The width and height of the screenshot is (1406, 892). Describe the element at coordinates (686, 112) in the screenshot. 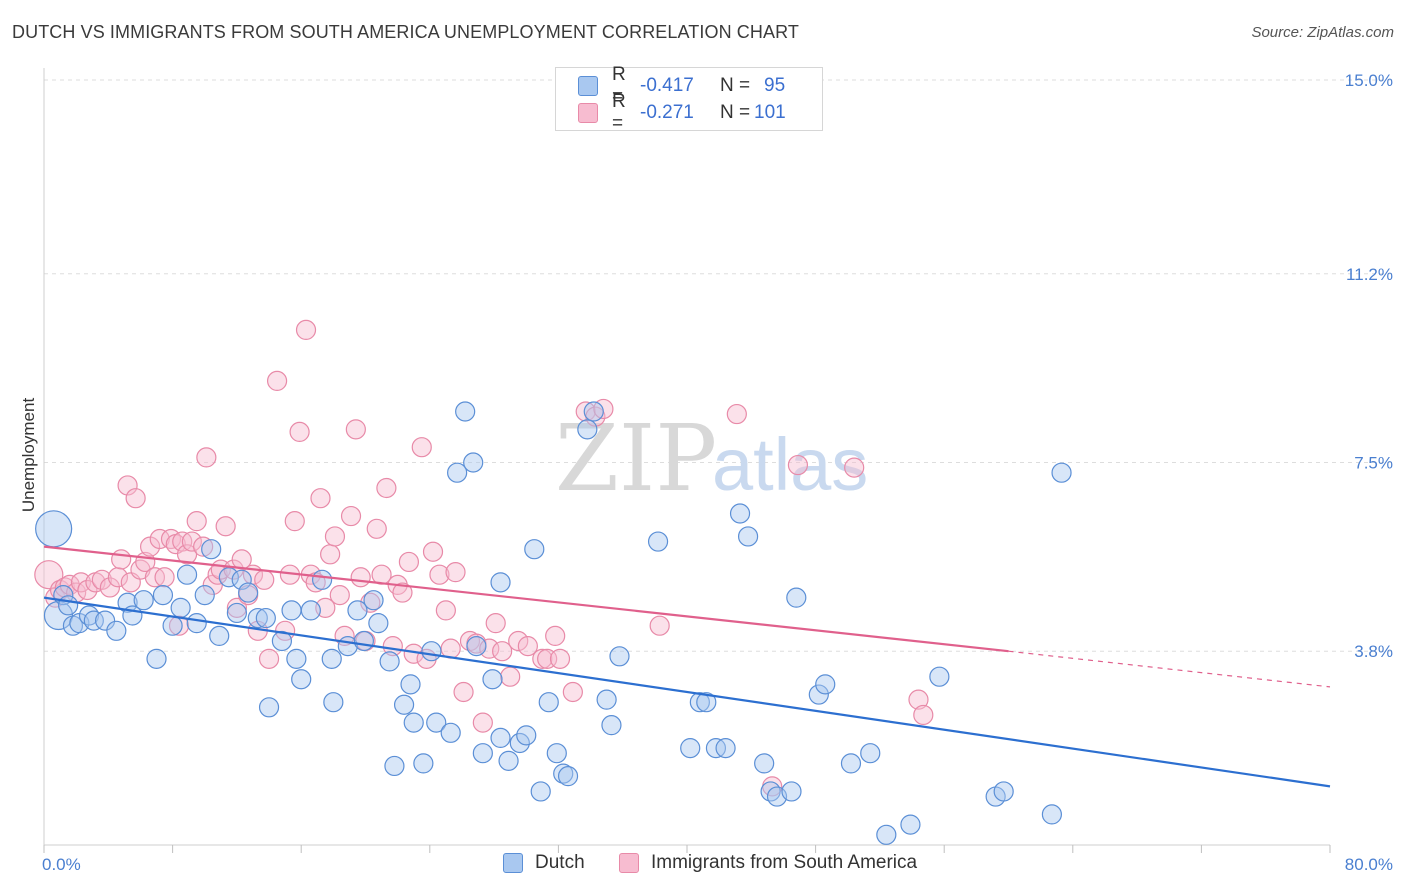

I see `legend-row-immigrants: R = -0.271 N = 101` at that location.